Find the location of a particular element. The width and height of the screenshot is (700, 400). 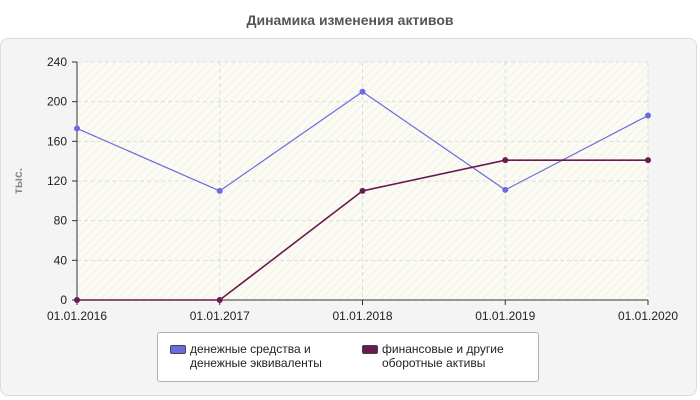

legend-label-financial-line1: финансовые и другие is located at coordinates (443, 349).